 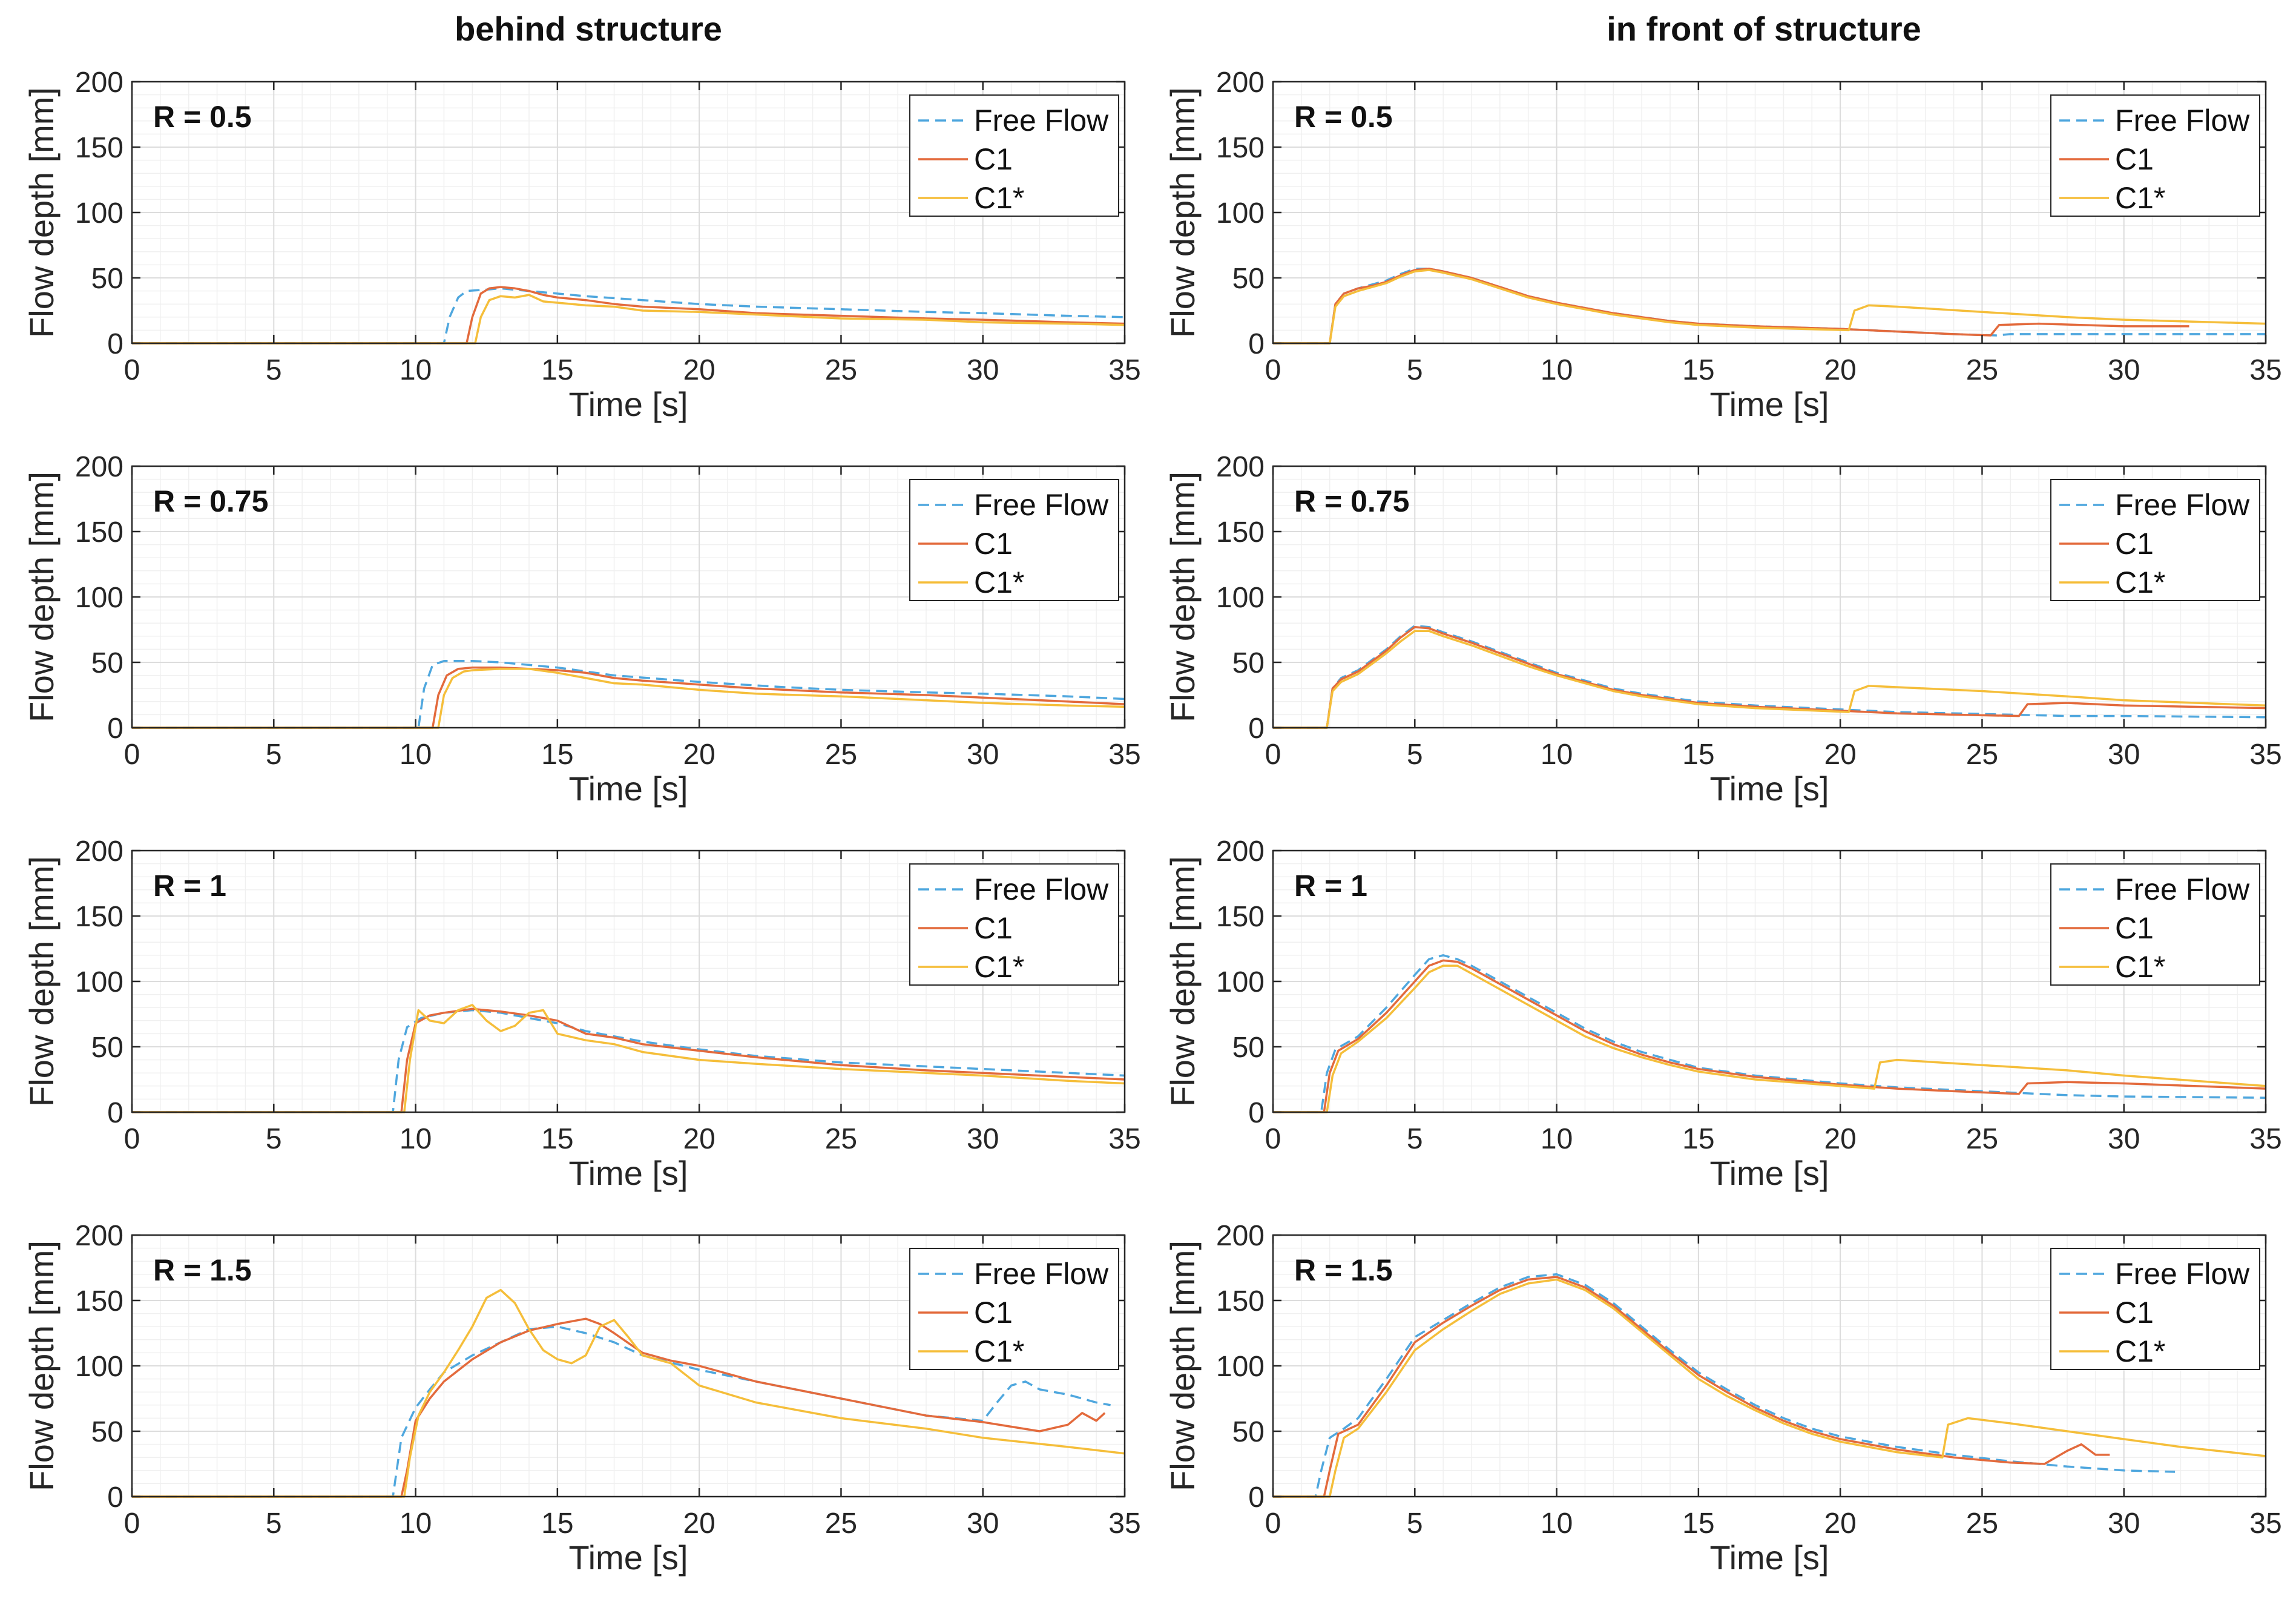 What do you see at coordinates (1764, 29) in the screenshot?
I see `column-title-right: in front of structure` at bounding box center [1764, 29].